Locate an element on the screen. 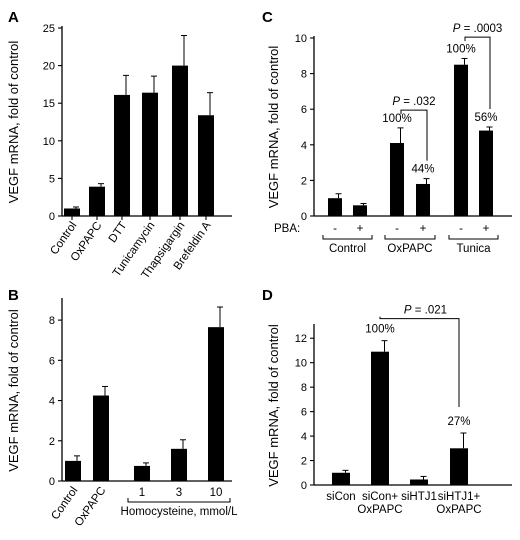 The height and width of the screenshot is (540, 520). category-label: DTT is located at coordinates (118, 232).